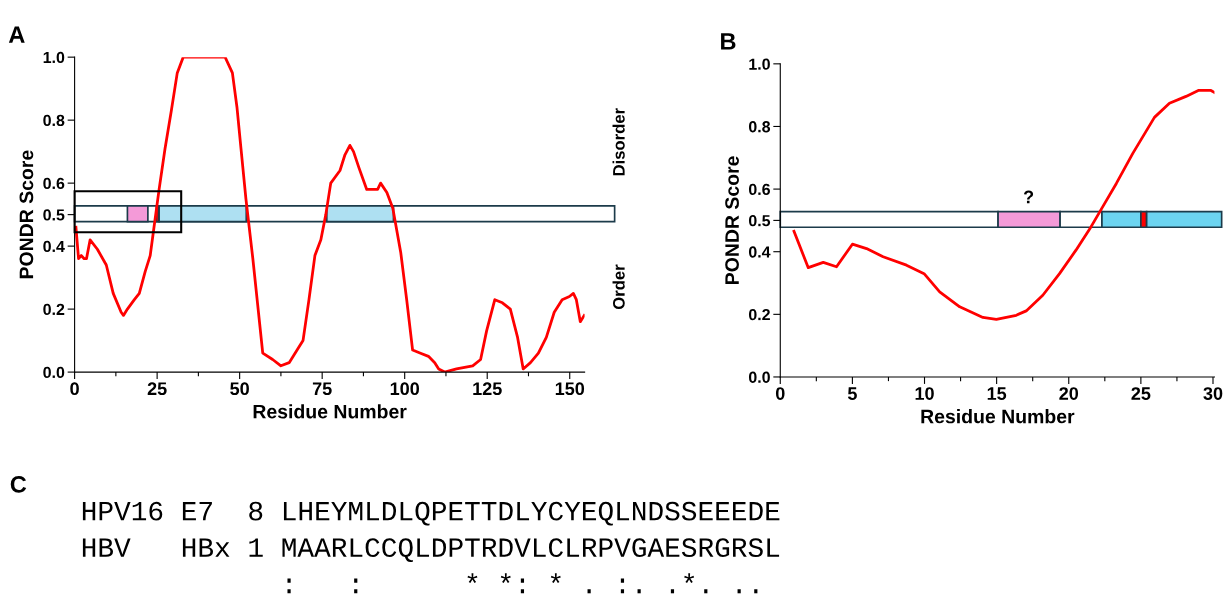 The image size is (1223, 608). I want to click on chart-title: B, so click(728, 41).